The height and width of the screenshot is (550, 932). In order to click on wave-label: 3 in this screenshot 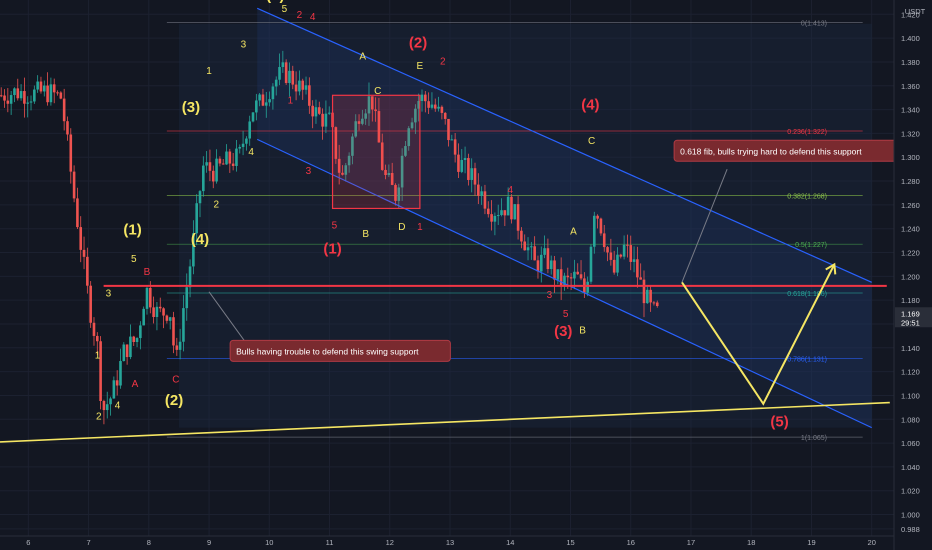, I will do `click(109, 294)`.